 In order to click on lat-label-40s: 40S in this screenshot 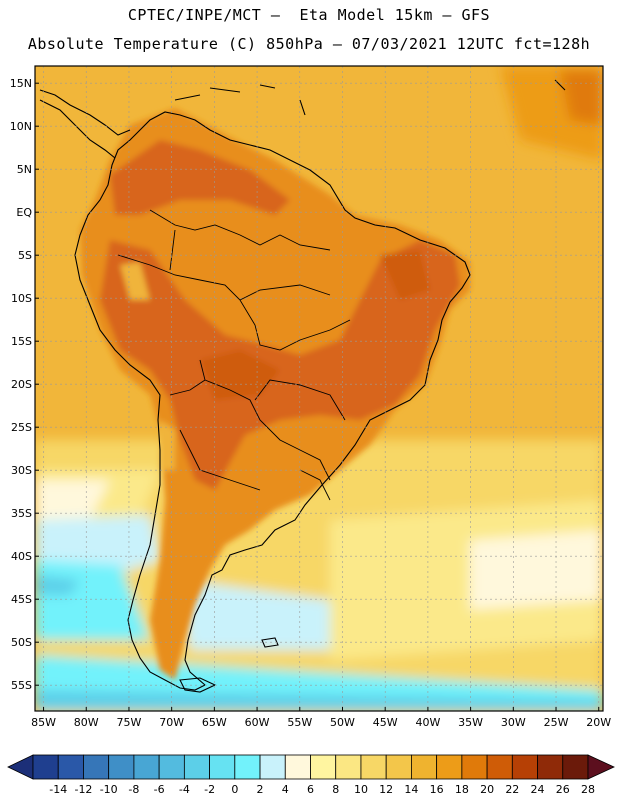, I will do `click(21, 556)`.